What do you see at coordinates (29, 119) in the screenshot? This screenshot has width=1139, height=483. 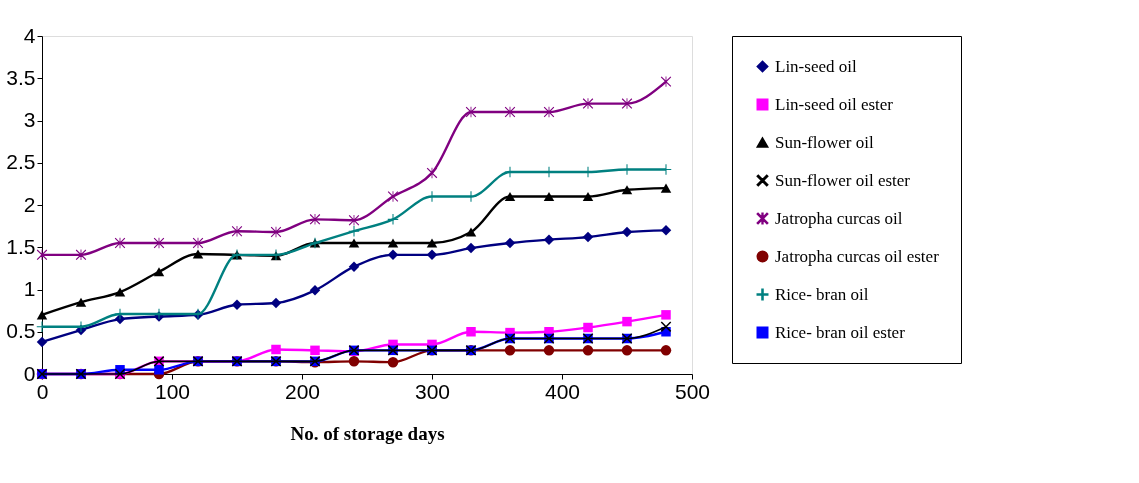 I see `y-tick-label: 3` at bounding box center [29, 119].